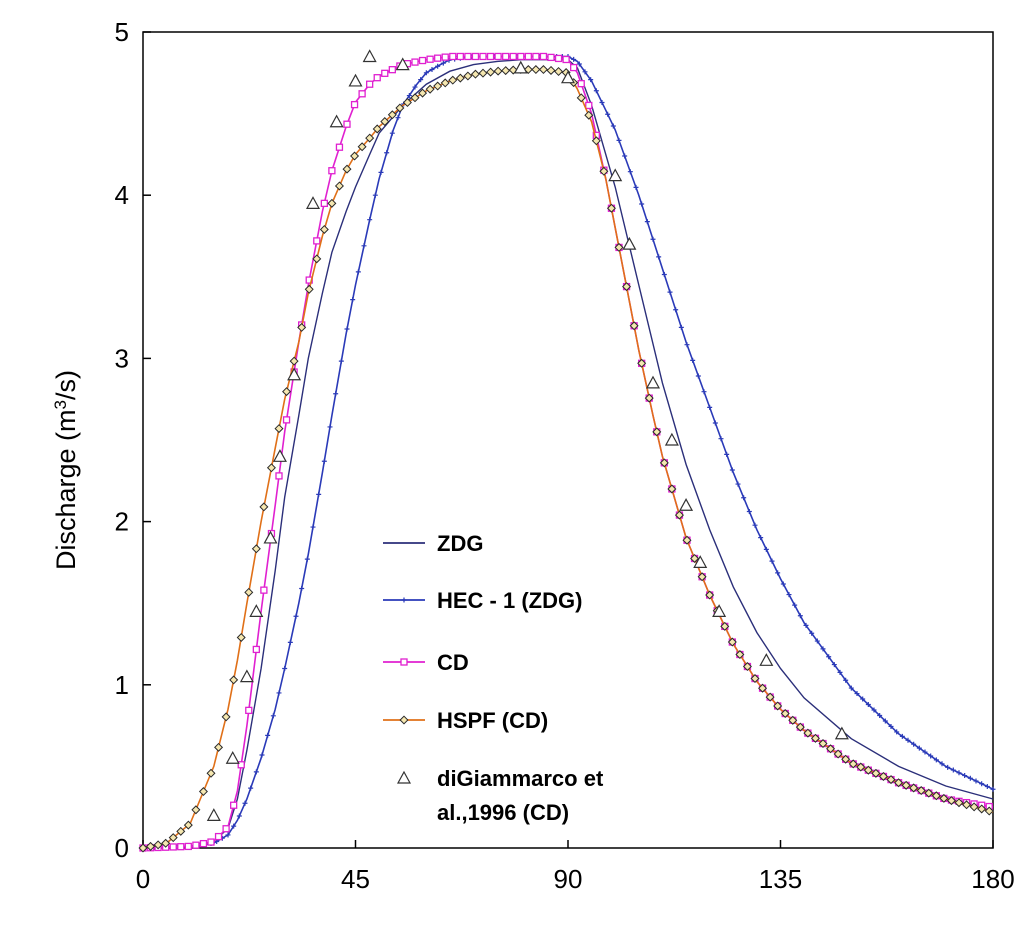 The height and width of the screenshot is (927, 1030). I want to click on y-tick-label: 0, so click(122, 848).